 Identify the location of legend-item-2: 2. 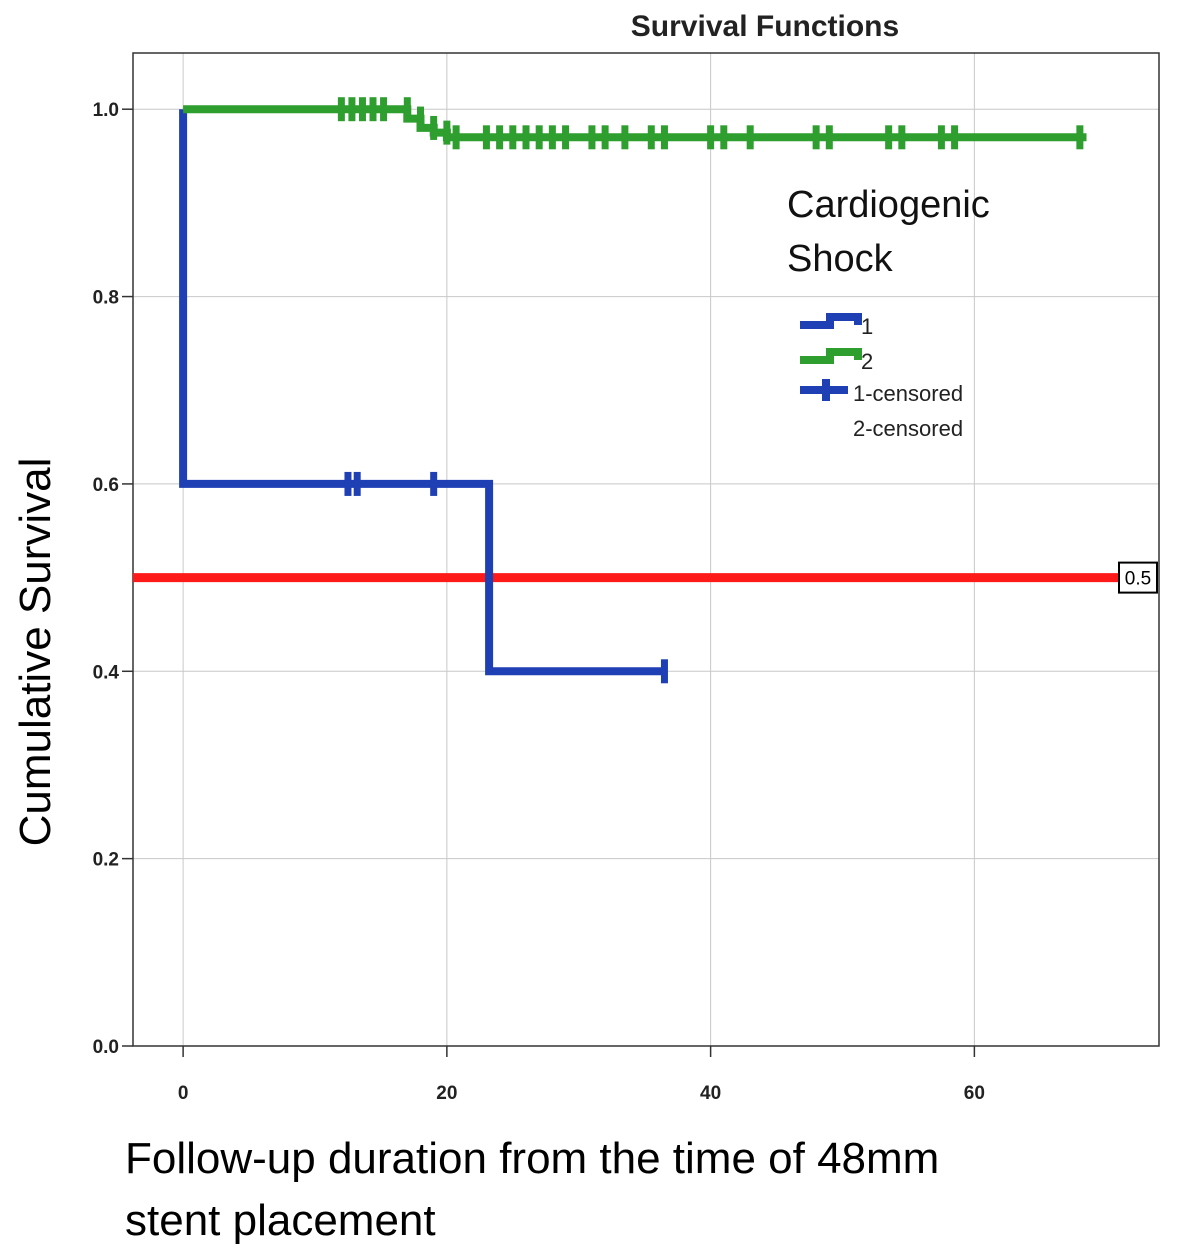
(867, 361).